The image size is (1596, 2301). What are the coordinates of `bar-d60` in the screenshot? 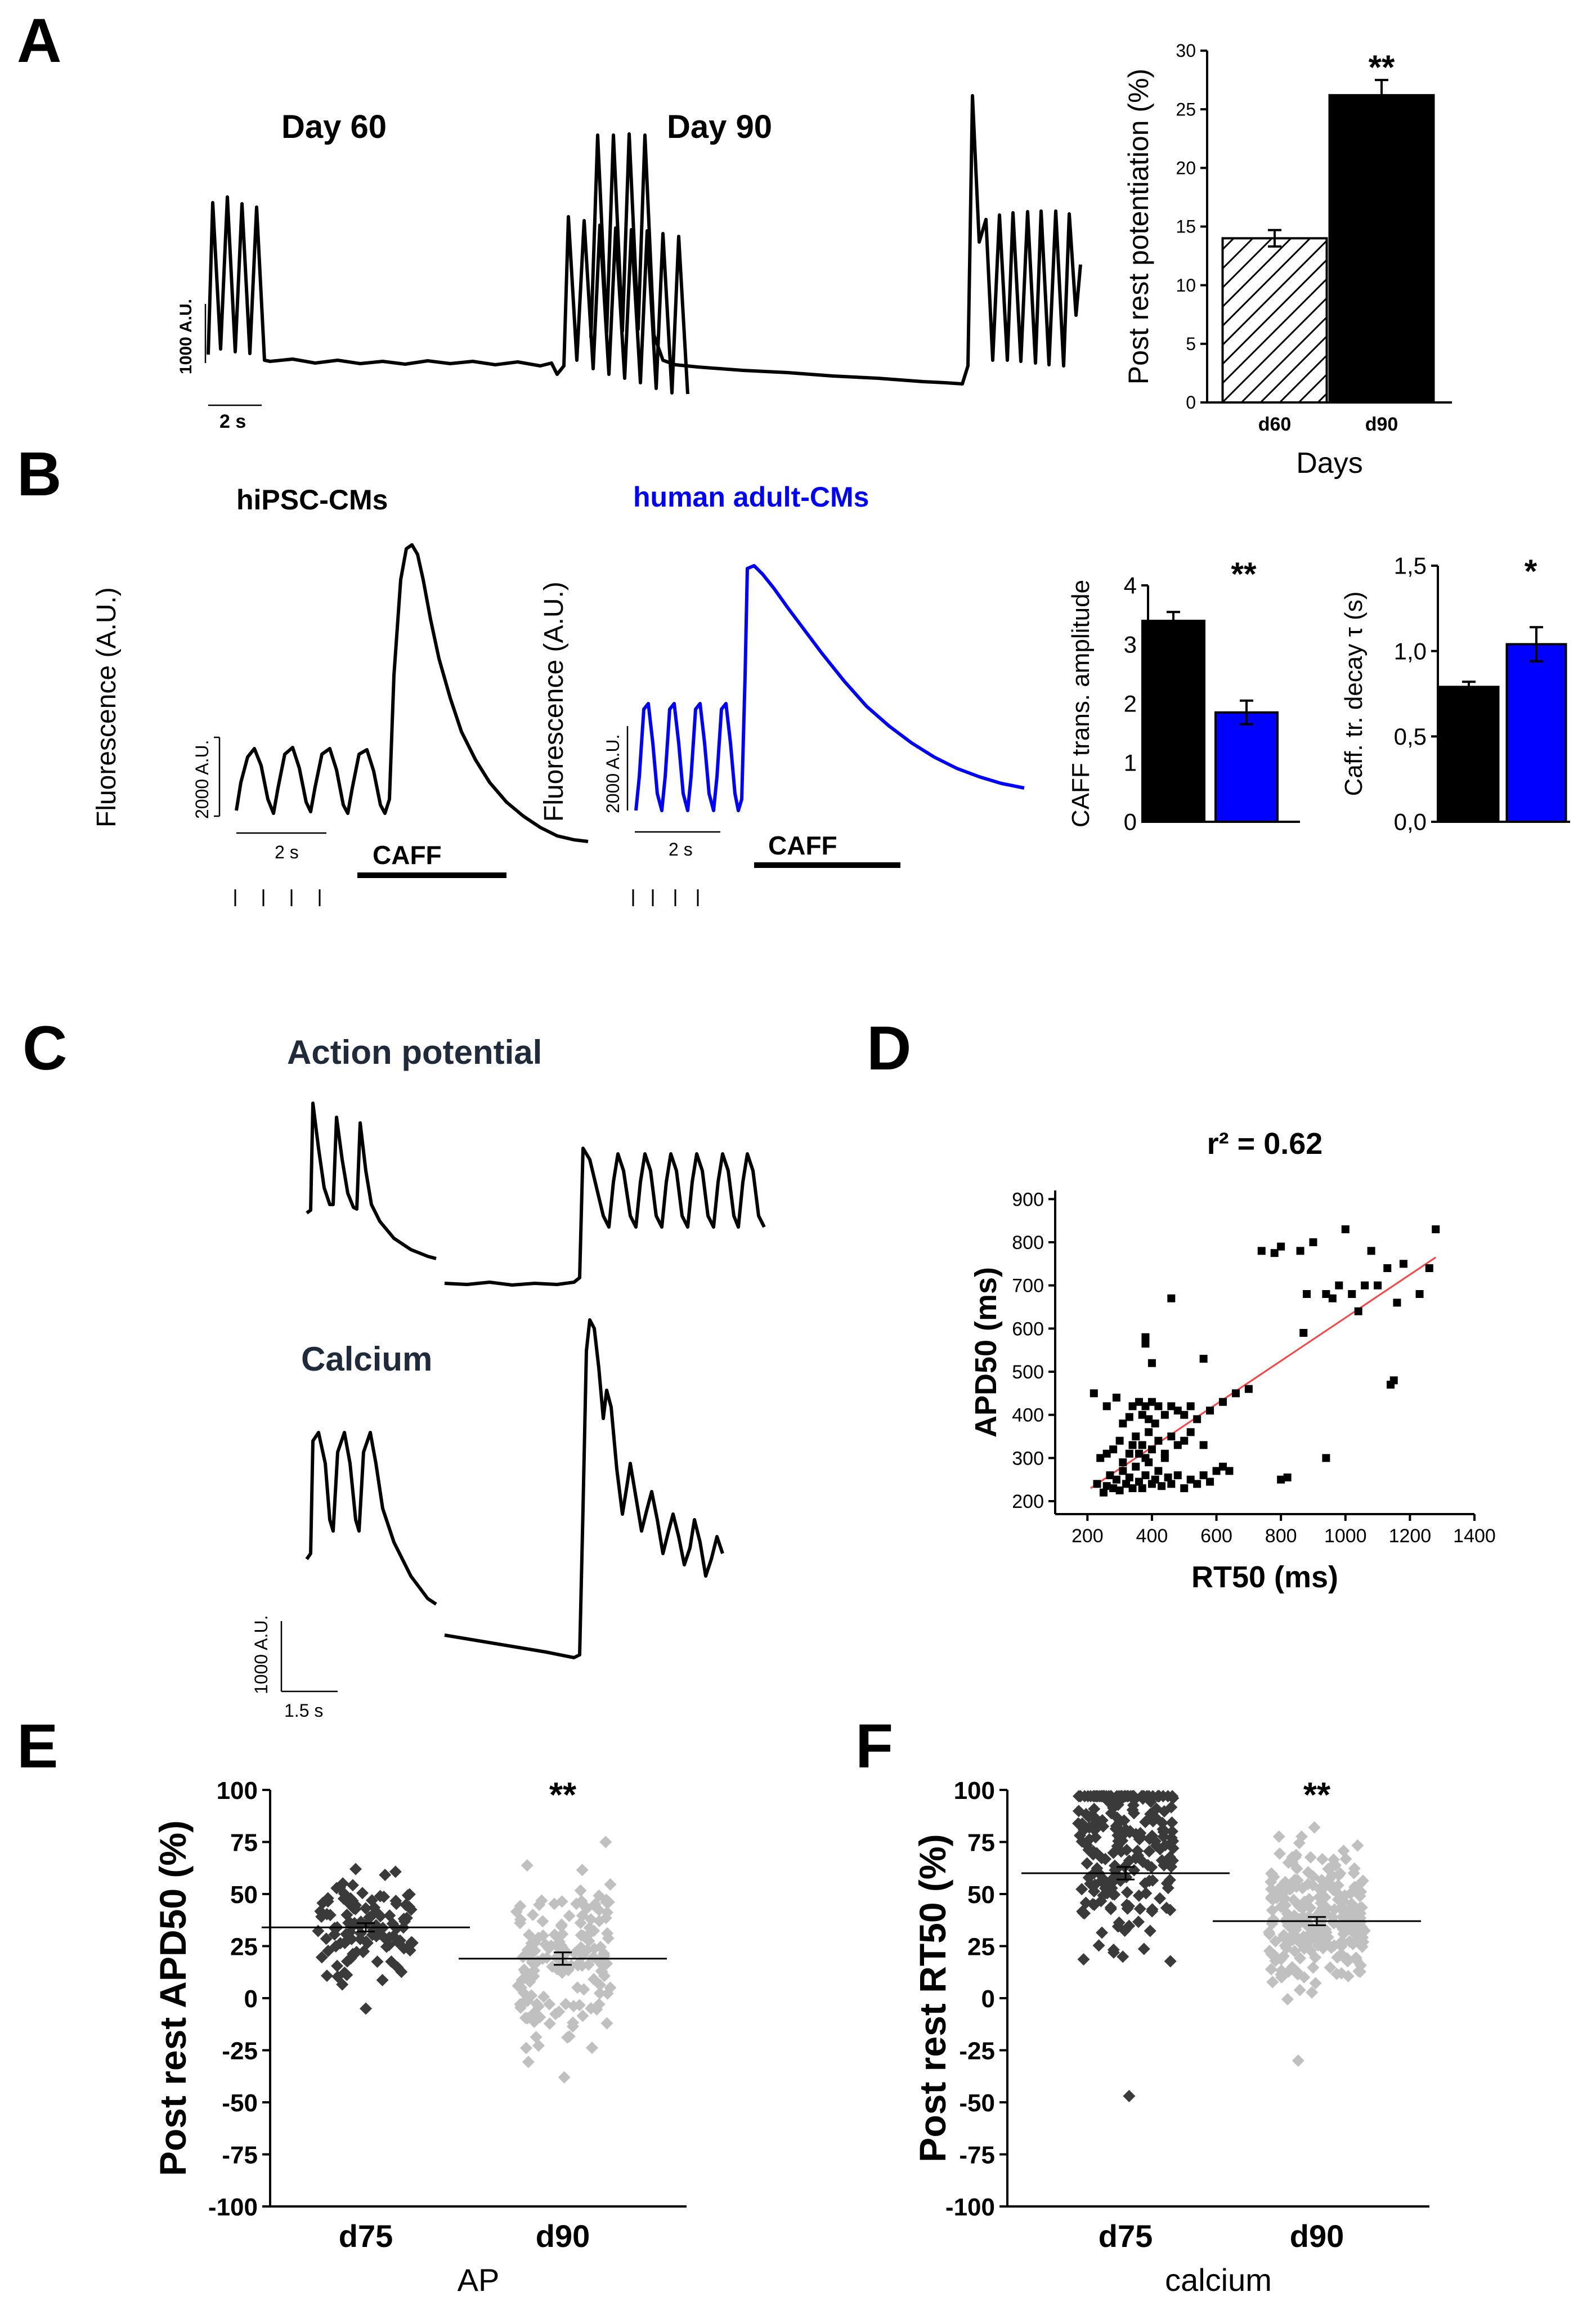 It's located at (1274, 320).